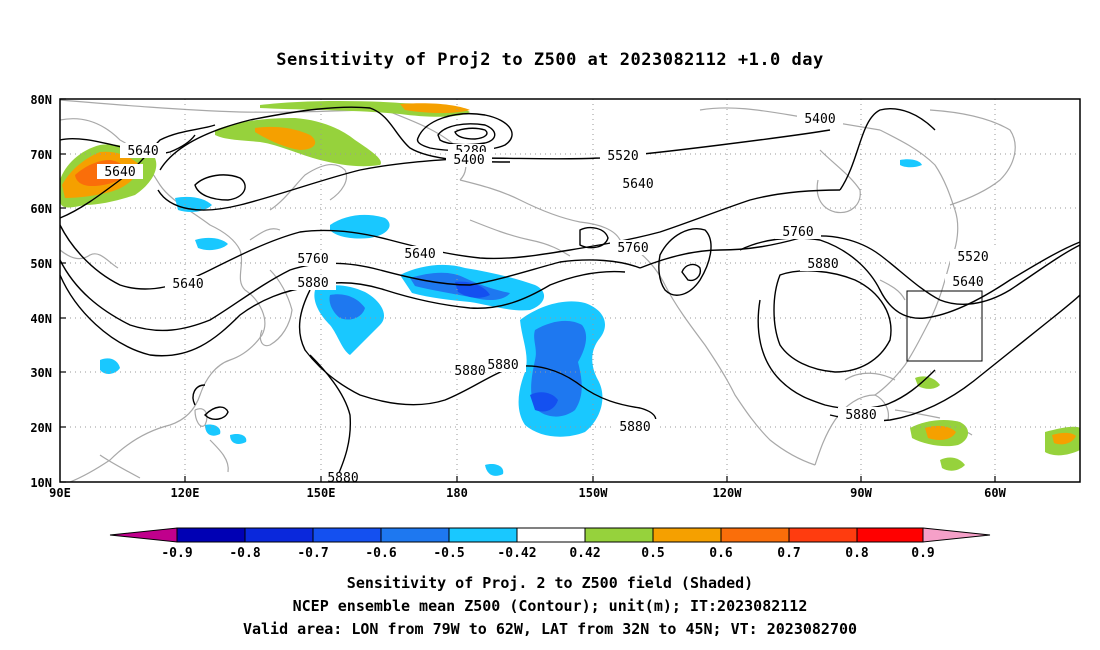  What do you see at coordinates (956, 535) in the screenshot?
I see `colorbar-right-triangle` at bounding box center [956, 535].